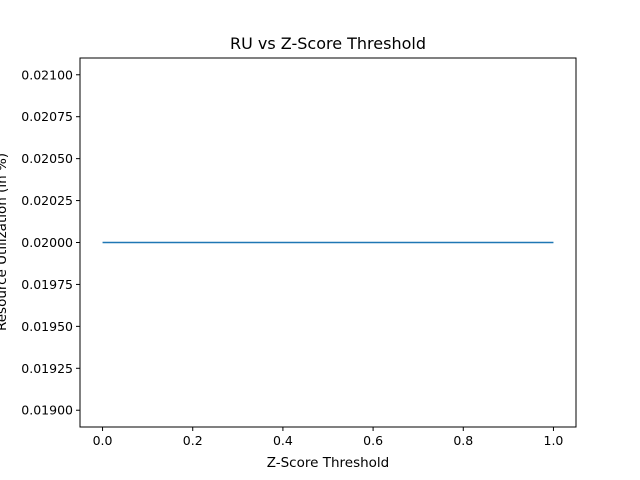  I want to click on x-tick-label: 1.0, so click(554, 440).